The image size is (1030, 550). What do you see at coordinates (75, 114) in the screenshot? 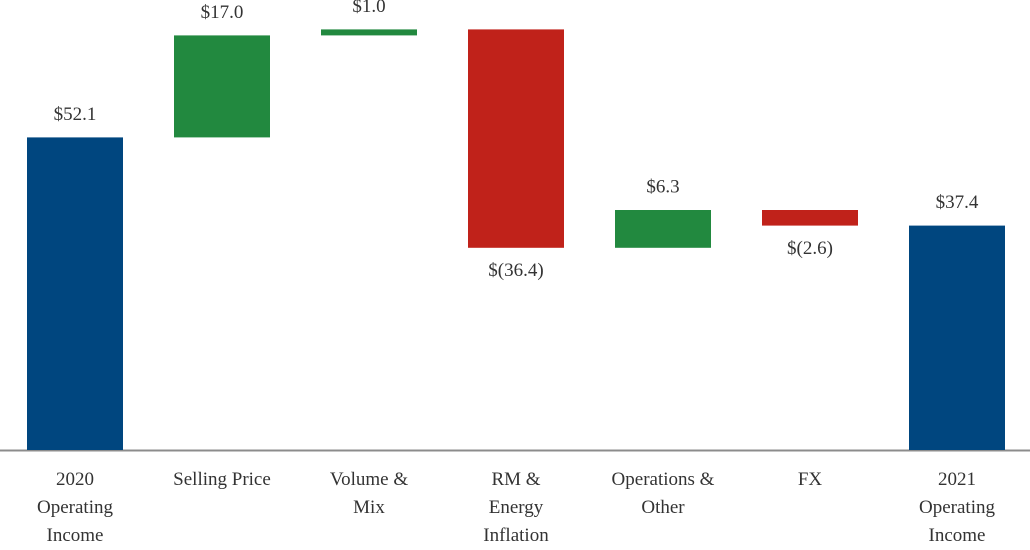
I see `value-label: $52.1` at bounding box center [75, 114].